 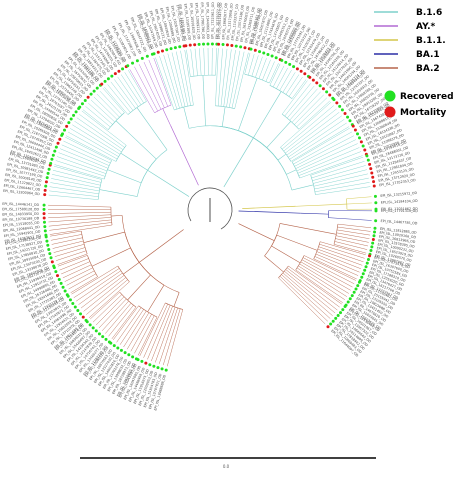 I want to click on tip-label: EPI_ISL_13215972_OD, so click(x=398, y=194).